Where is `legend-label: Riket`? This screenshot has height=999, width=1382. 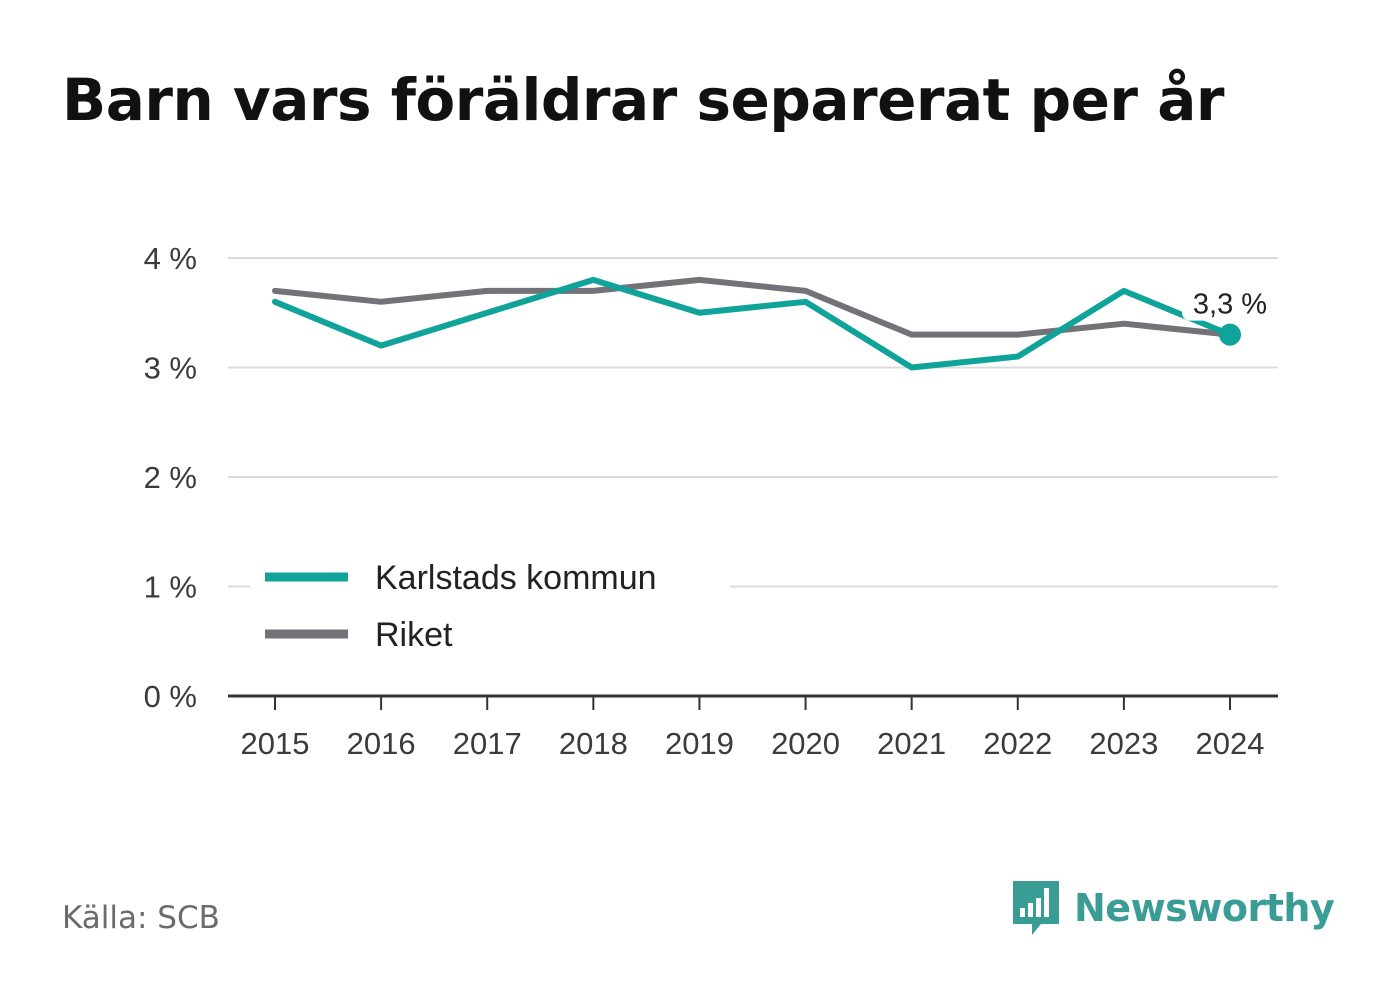 legend-label: Riket is located at coordinates (414, 635).